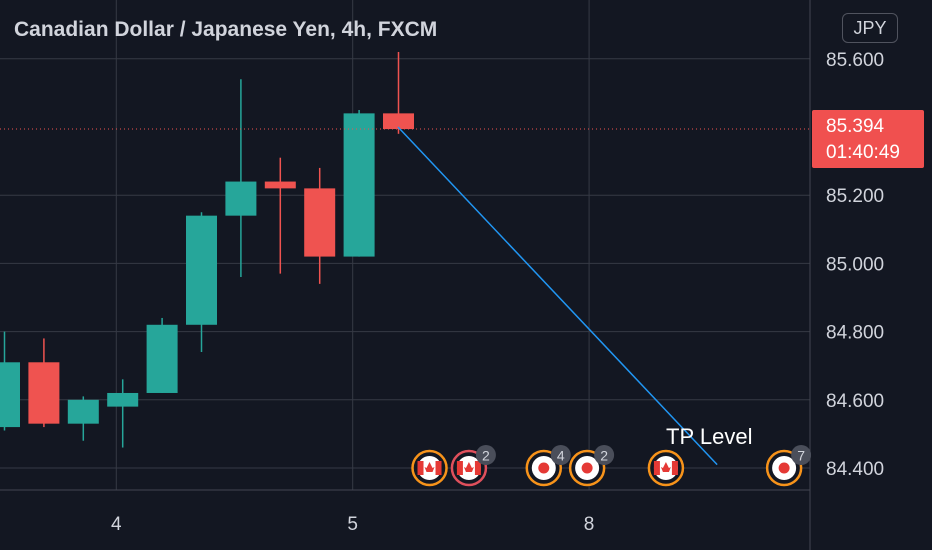 The image size is (932, 550). What do you see at coordinates (855, 264) in the screenshot?
I see `price-tick-label: 85.000` at bounding box center [855, 264].